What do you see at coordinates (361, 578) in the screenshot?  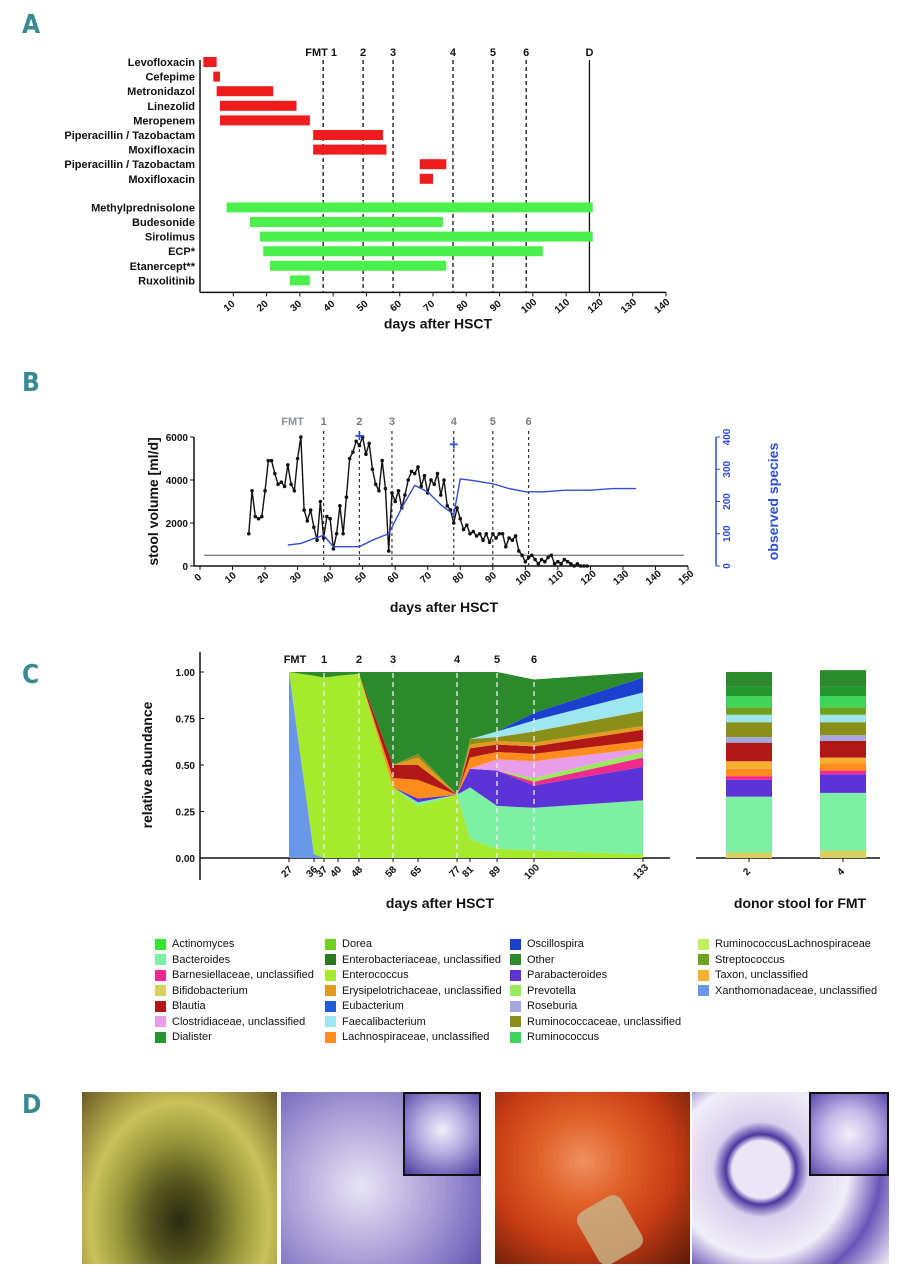 I see `x-tick-label: 50` at bounding box center [361, 578].